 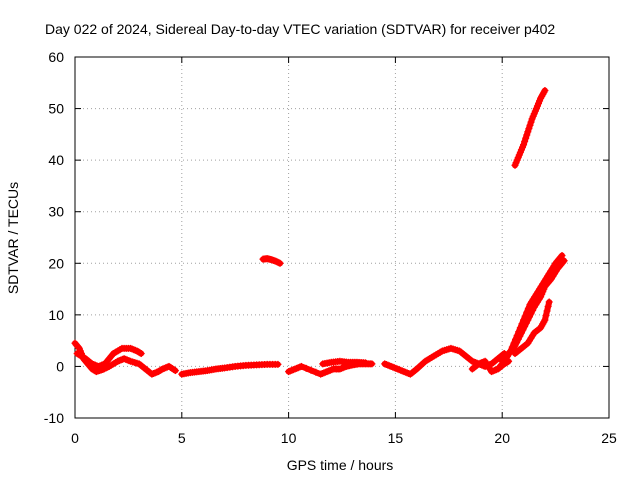 I want to click on y-tick-label: 40, so click(x=56, y=160).